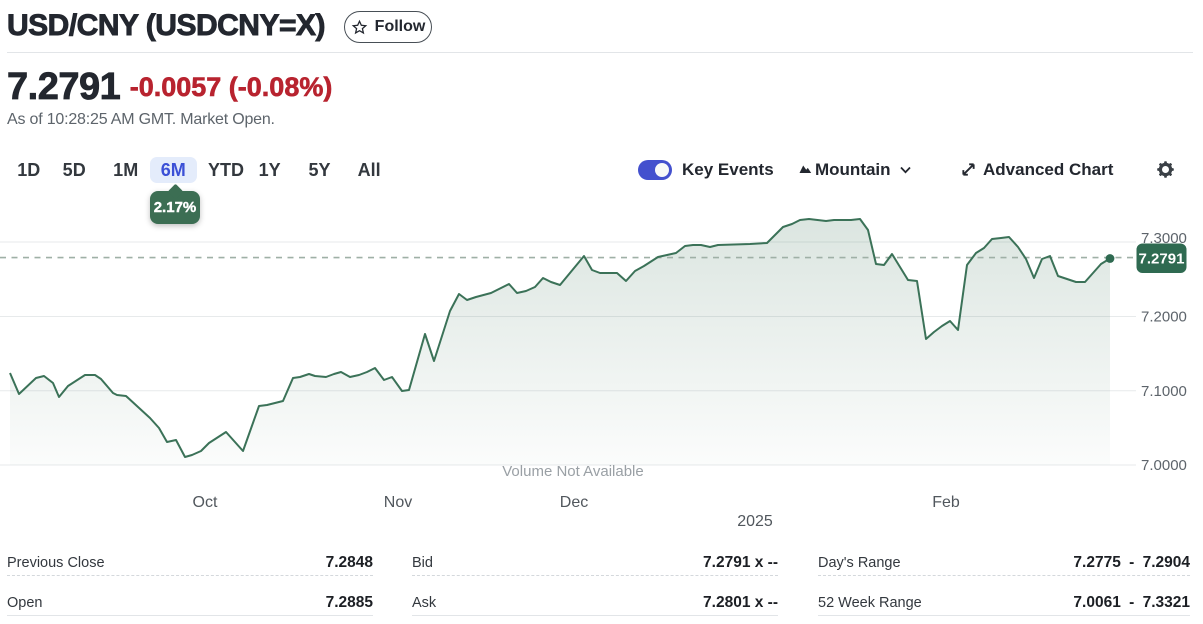  I want to click on svg-text: 2025, so click(755, 521).